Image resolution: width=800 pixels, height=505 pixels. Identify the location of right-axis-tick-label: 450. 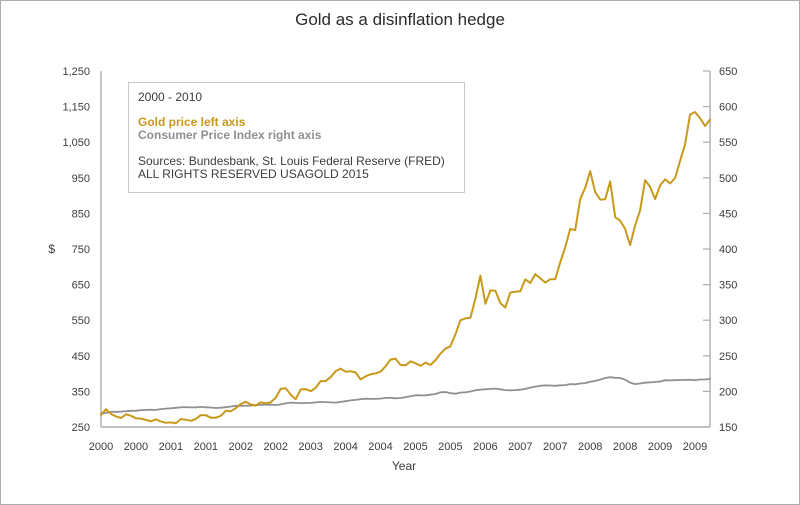
(728, 214).